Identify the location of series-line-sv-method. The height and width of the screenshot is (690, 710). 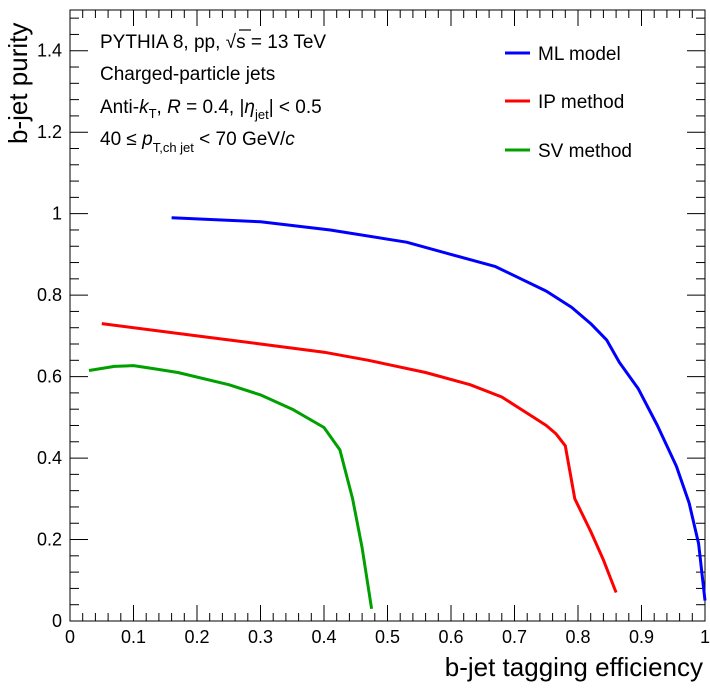
(231, 487).